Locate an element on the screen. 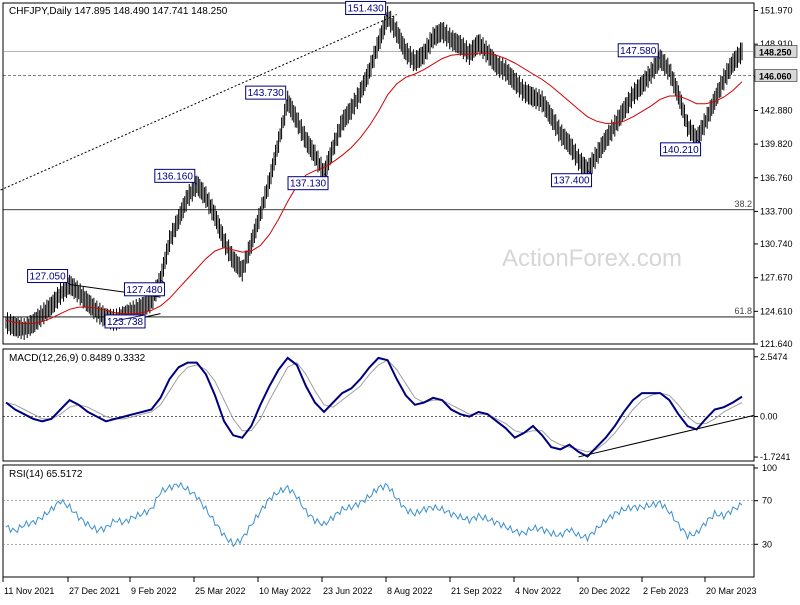 This screenshot has height=605, width=800. macd-axis-tick-label: -1.7241 is located at coordinates (775, 457).